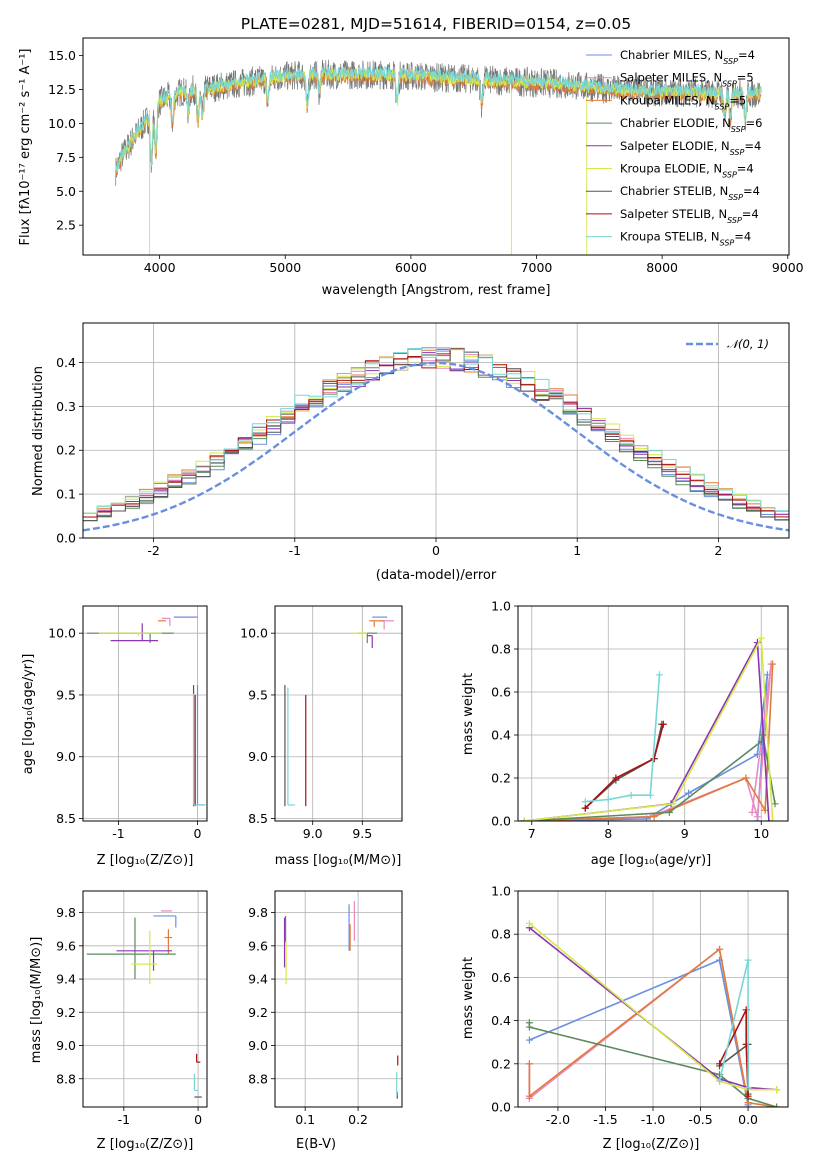 The image size is (819, 1170). What do you see at coordinates (62, 89) in the screenshot?
I see `y-tick-label: 12.5` at bounding box center [62, 89].